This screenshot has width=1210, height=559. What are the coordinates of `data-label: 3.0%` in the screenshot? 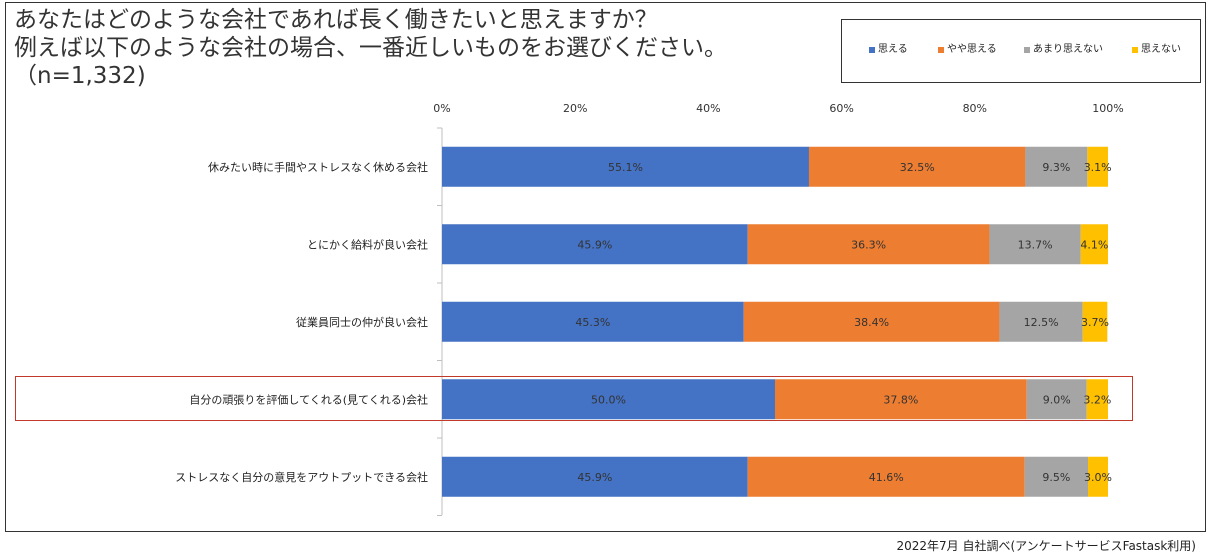 It's located at (1098, 477).